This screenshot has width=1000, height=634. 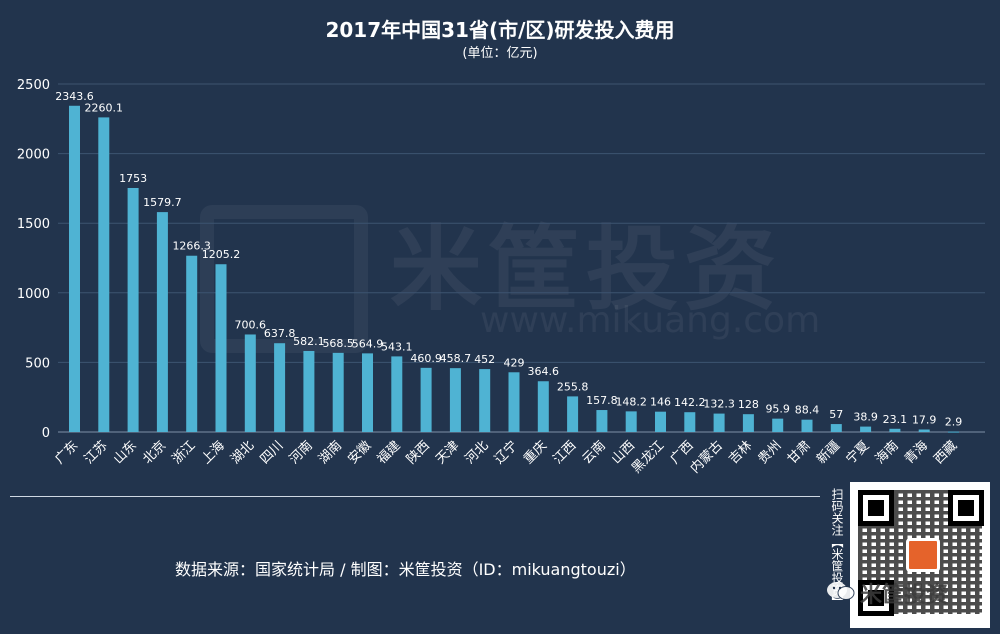 What do you see at coordinates (162, 322) in the screenshot?
I see `bar-北京` at bounding box center [162, 322].